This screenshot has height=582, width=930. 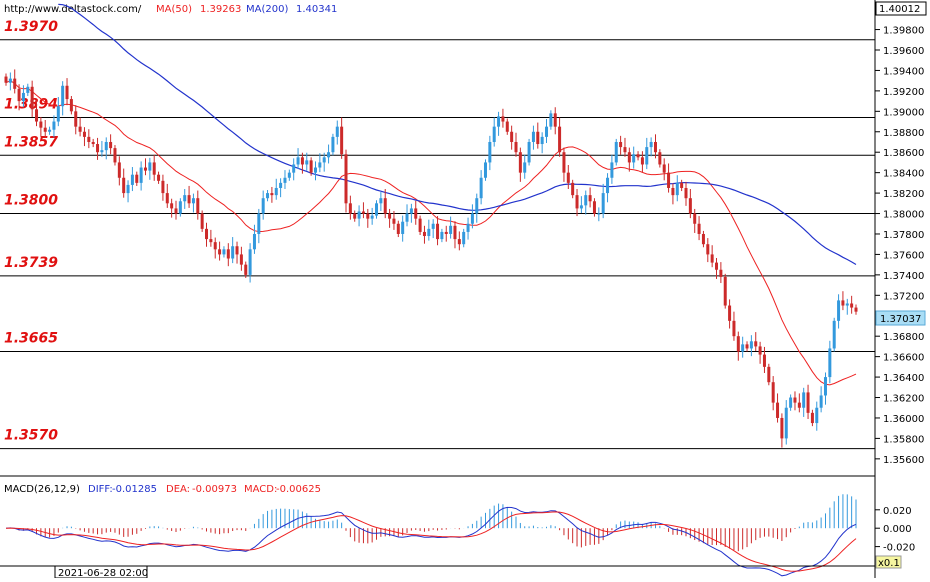 I want to click on price-tick-label: 1.38000, so click(x=903, y=215).